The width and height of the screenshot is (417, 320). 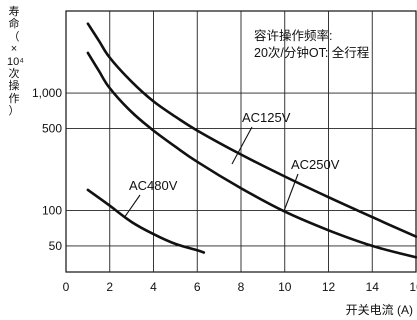 What do you see at coordinates (329, 287) in the screenshot?
I see `x-tick-label: 12` at bounding box center [329, 287].